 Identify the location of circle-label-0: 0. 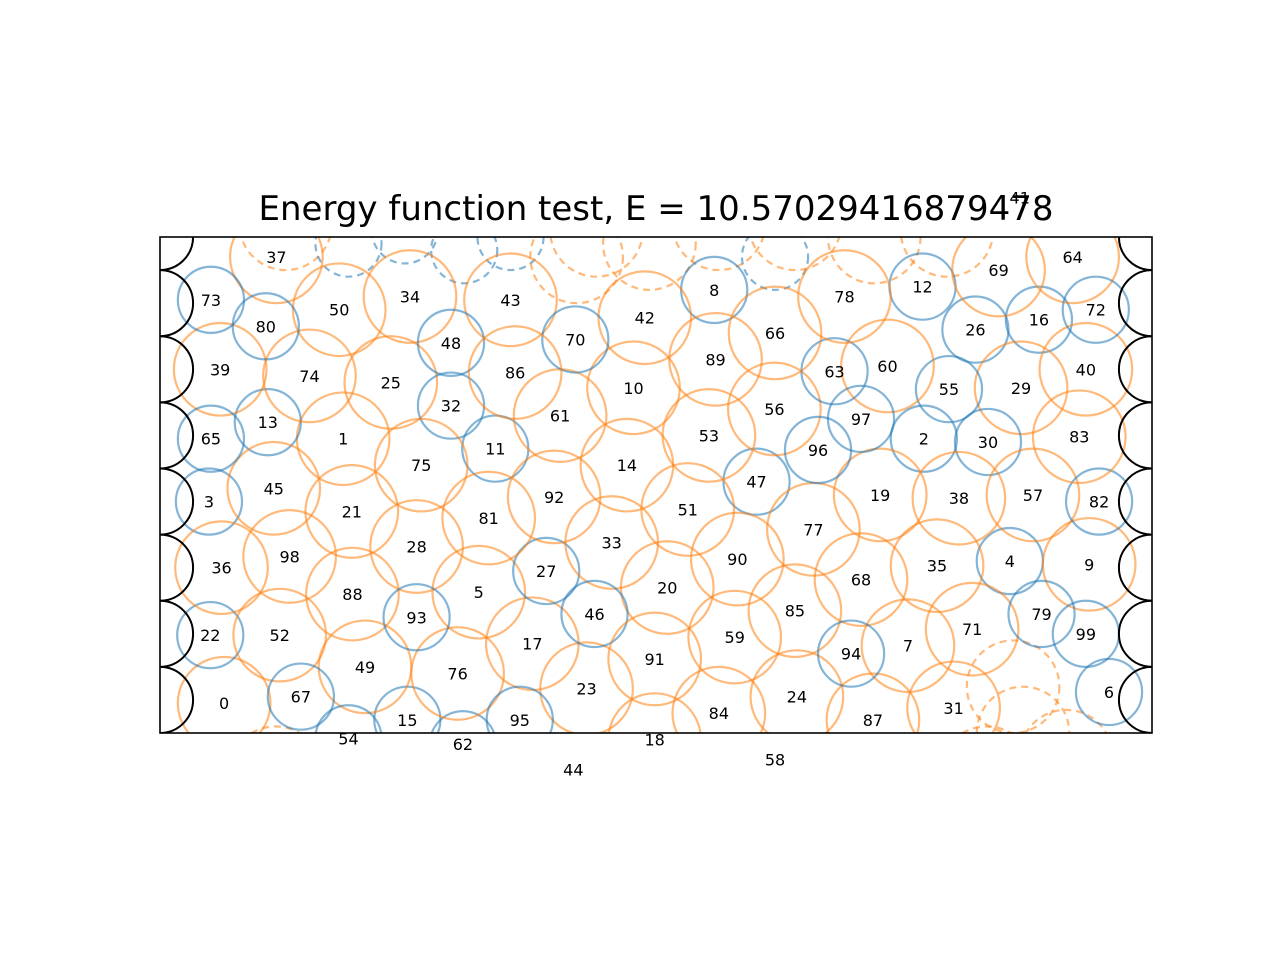
(224, 703).